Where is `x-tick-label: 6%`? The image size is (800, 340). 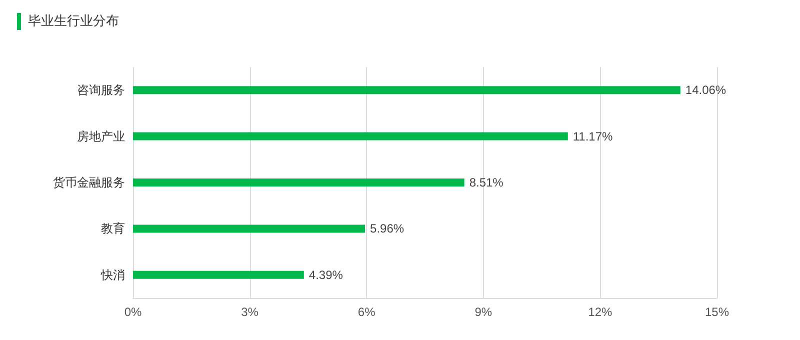 x-tick-label: 6% is located at coordinates (367, 312).